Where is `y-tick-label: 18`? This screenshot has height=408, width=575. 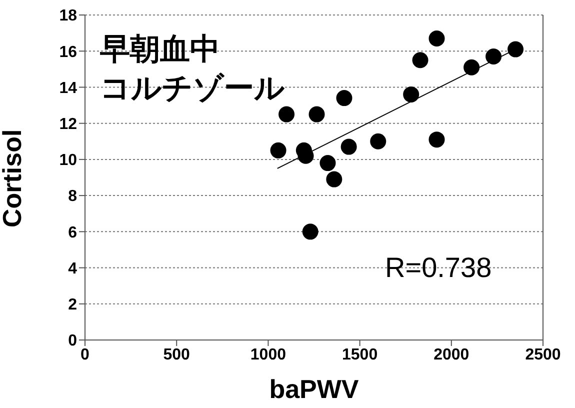
y-tick-label: 18 is located at coordinates (68, 16).